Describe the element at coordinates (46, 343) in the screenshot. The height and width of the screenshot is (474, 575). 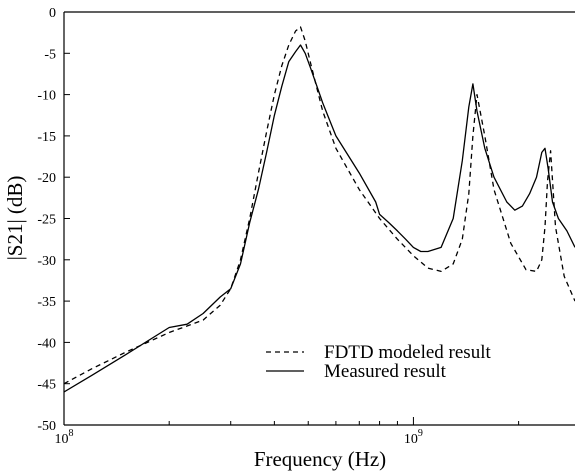
I see `y-tick-label: -40` at that location.